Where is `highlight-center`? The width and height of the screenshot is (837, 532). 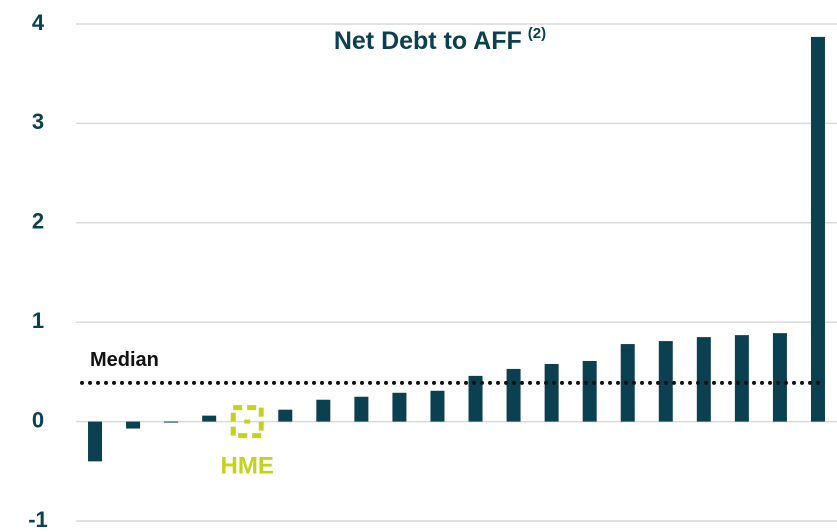
highlight-center is located at coordinates (247, 421).